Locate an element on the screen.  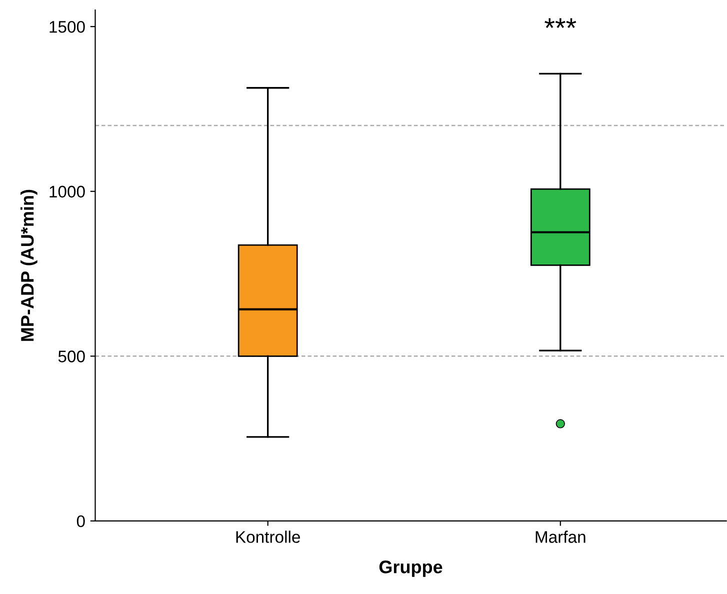
x-tick-label: Marfan is located at coordinates (561, 536).